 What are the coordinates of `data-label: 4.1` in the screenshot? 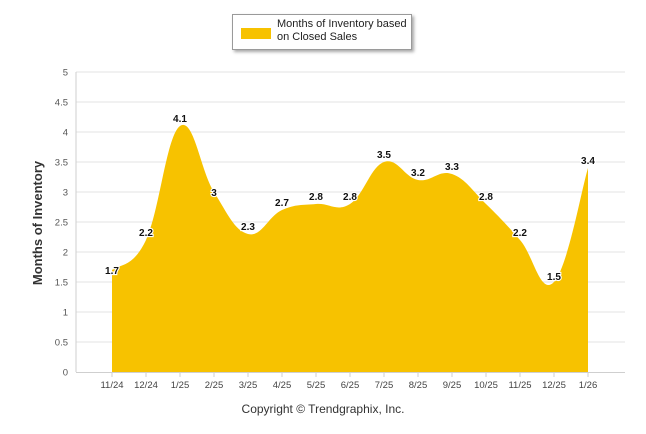 It's located at (180, 119).